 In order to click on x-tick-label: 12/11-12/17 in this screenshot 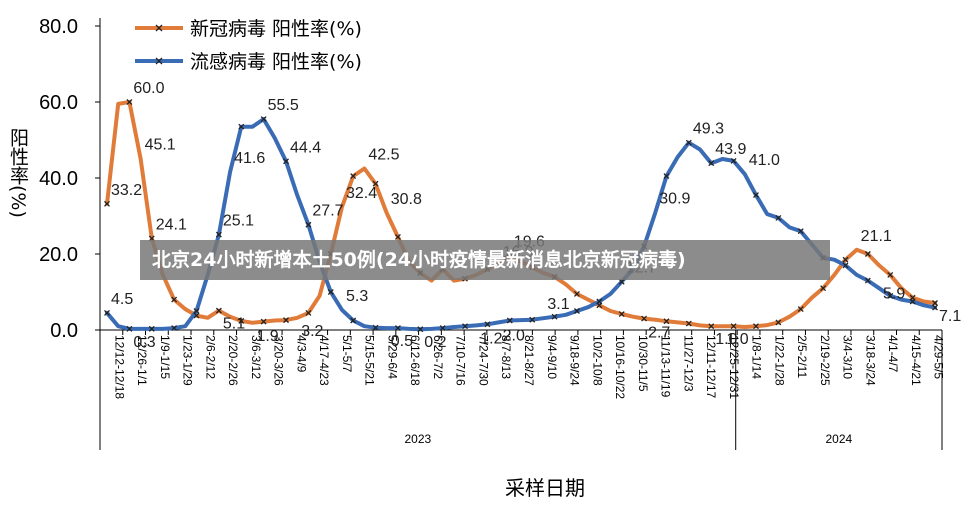, I will do `click(711, 366)`.